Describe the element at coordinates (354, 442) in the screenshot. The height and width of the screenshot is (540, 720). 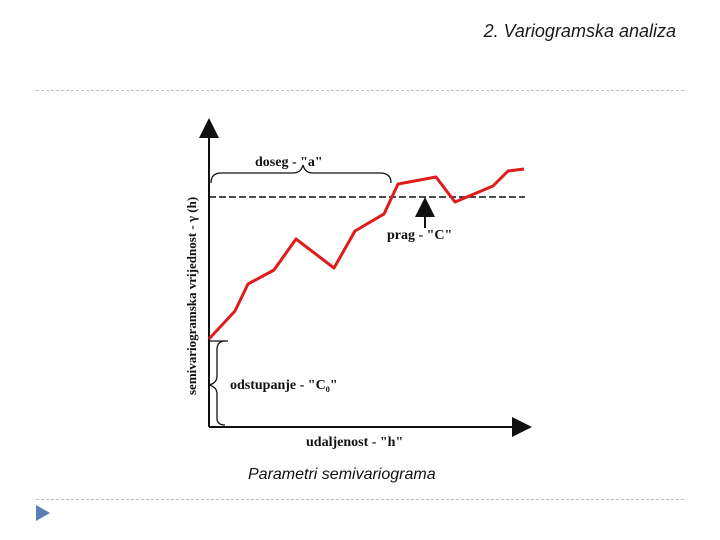
I see `x-axis-label: udaljenost - "h"` at that location.